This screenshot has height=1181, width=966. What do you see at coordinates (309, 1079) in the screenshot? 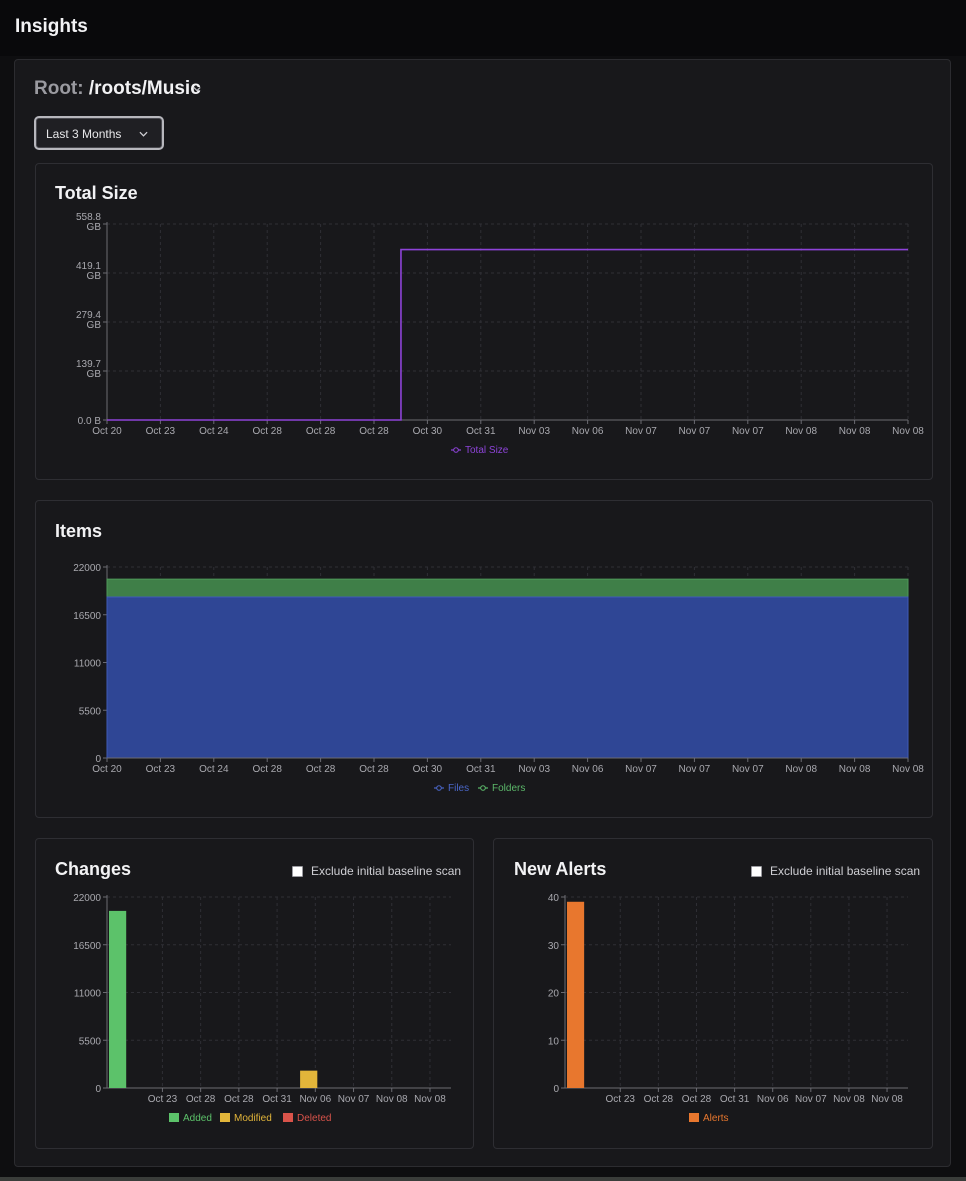
I see `bar-modified` at bounding box center [309, 1079].